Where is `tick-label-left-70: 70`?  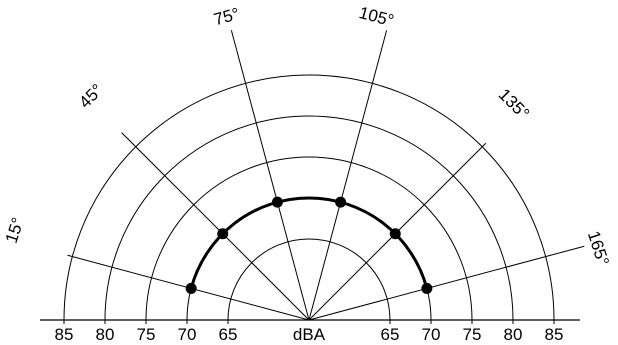 tick-label-left-70: 70 is located at coordinates (187, 334).